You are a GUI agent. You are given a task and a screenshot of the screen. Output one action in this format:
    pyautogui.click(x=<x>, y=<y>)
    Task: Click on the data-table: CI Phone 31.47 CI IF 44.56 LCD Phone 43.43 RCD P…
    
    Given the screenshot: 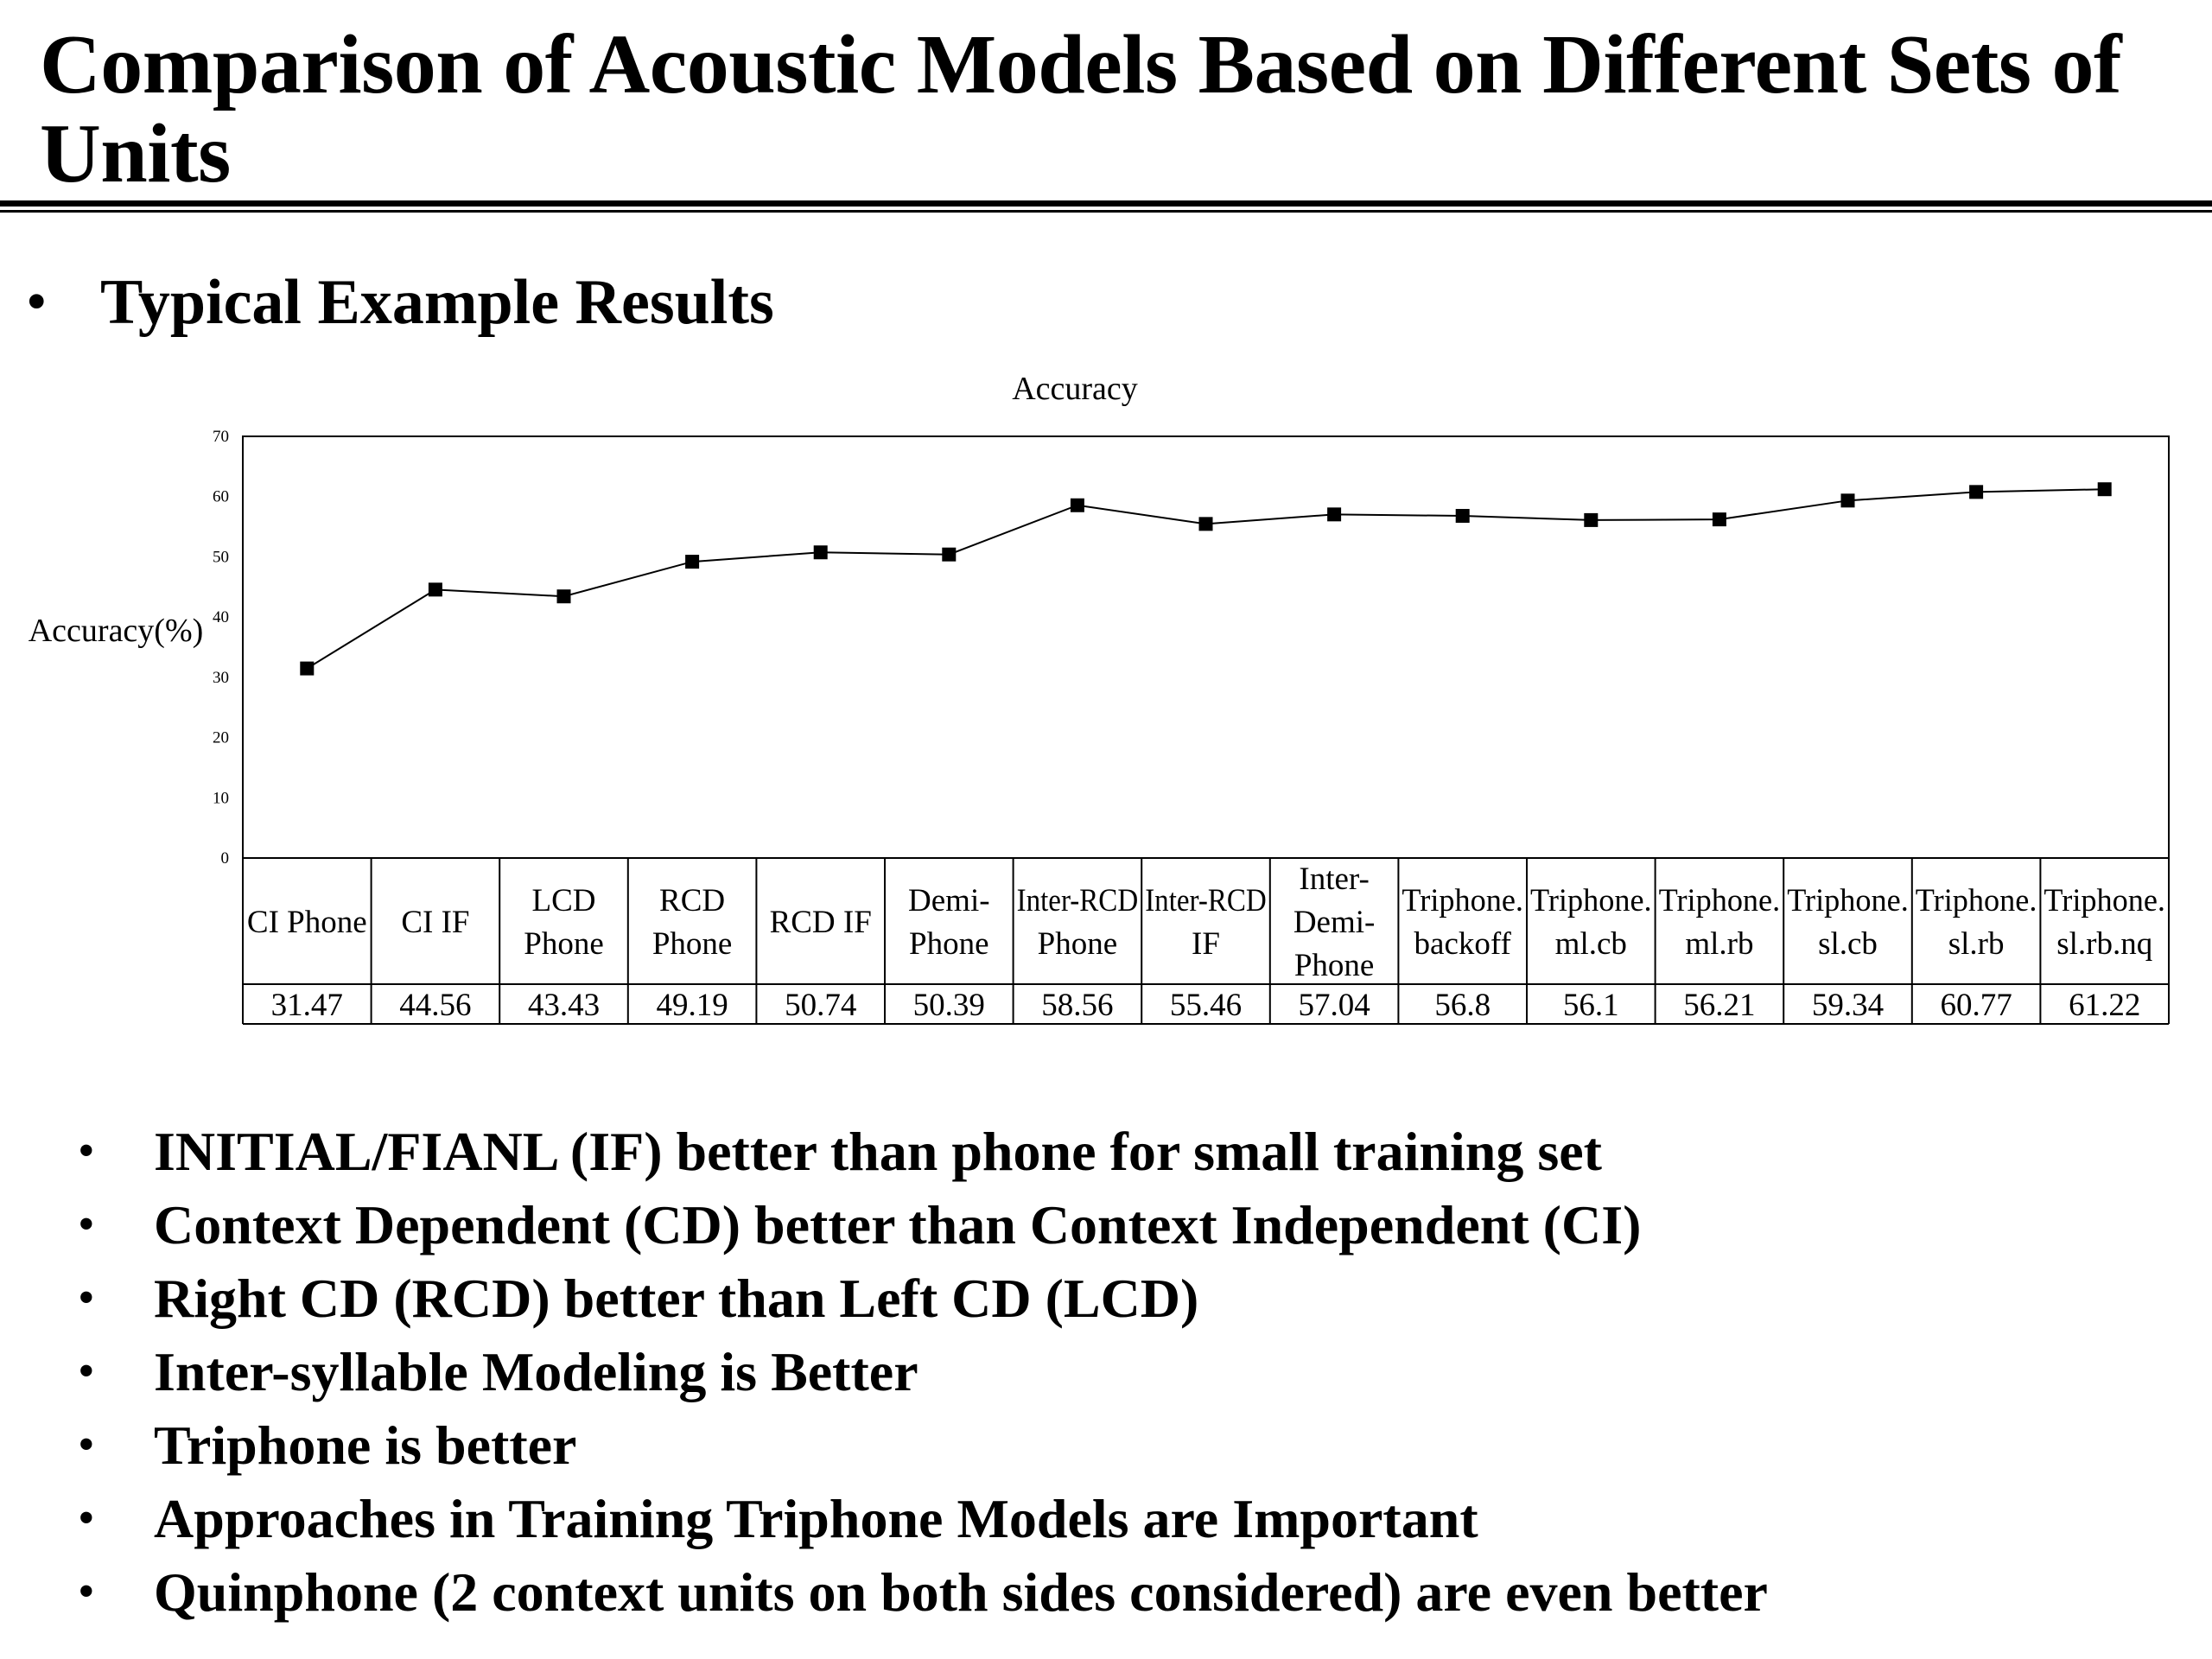 What is the action you would take?
    pyautogui.click(x=1206, y=941)
    